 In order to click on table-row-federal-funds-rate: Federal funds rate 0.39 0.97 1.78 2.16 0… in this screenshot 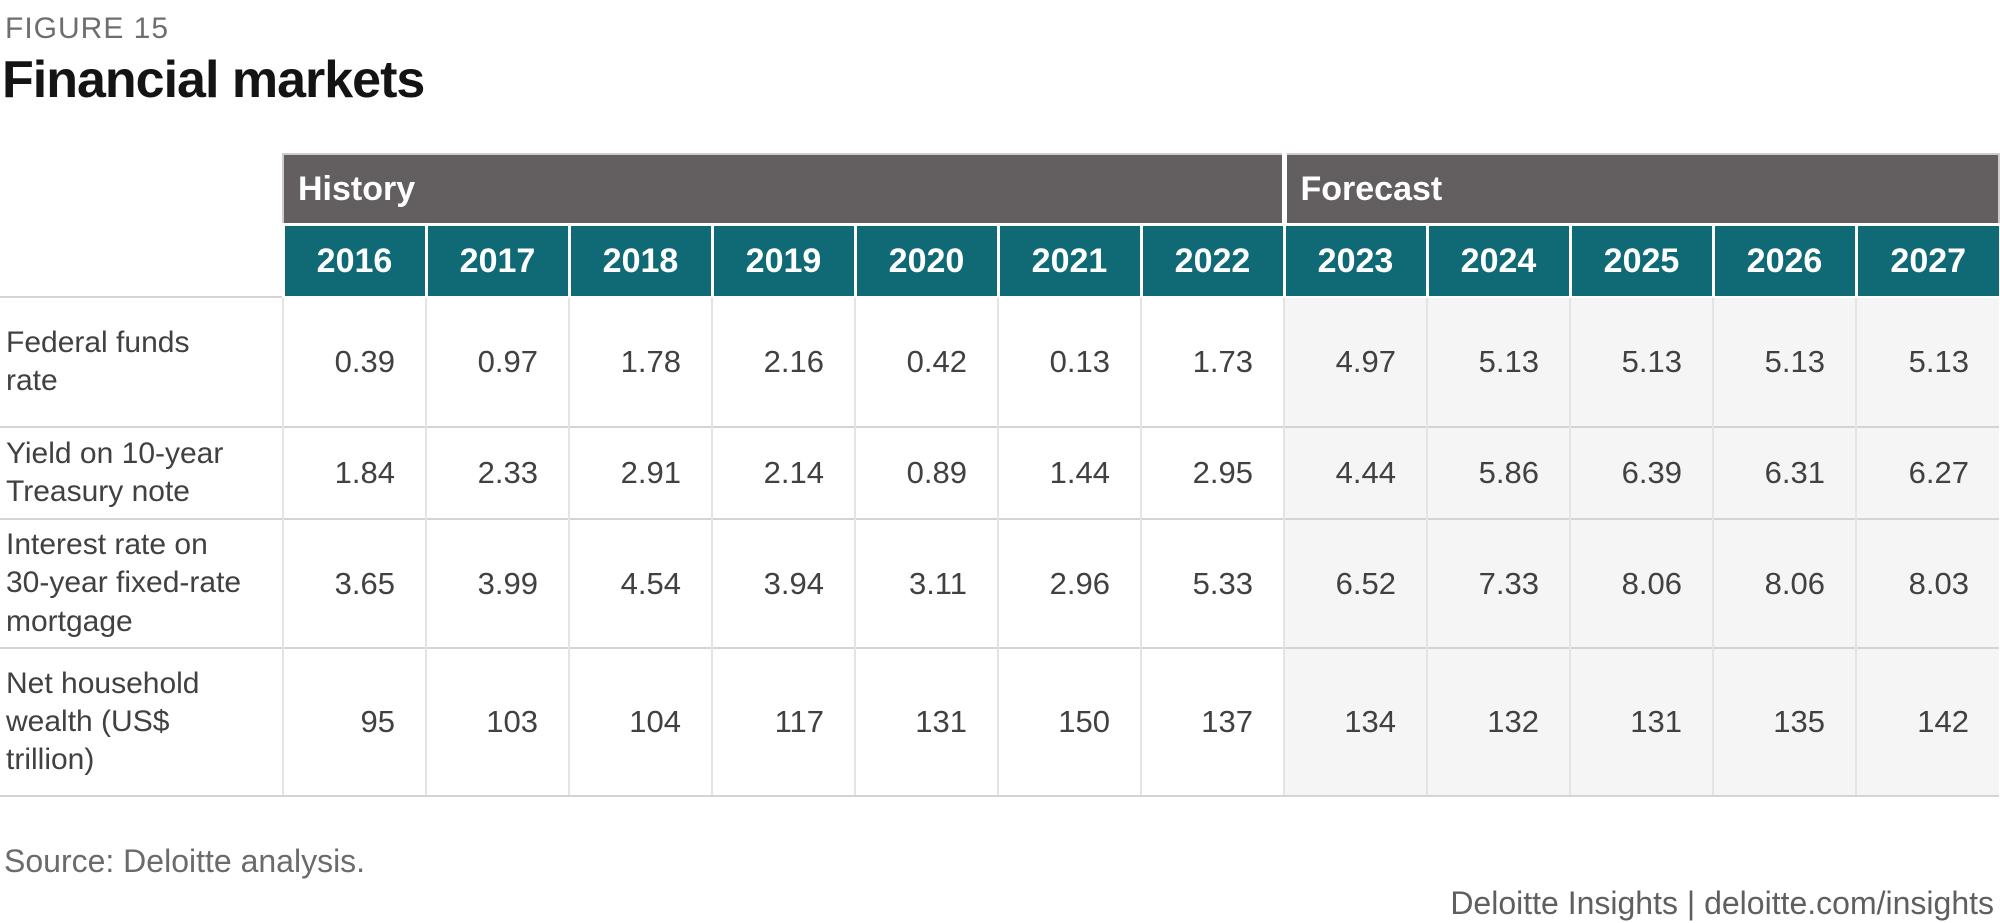, I will do `click(999, 361)`.